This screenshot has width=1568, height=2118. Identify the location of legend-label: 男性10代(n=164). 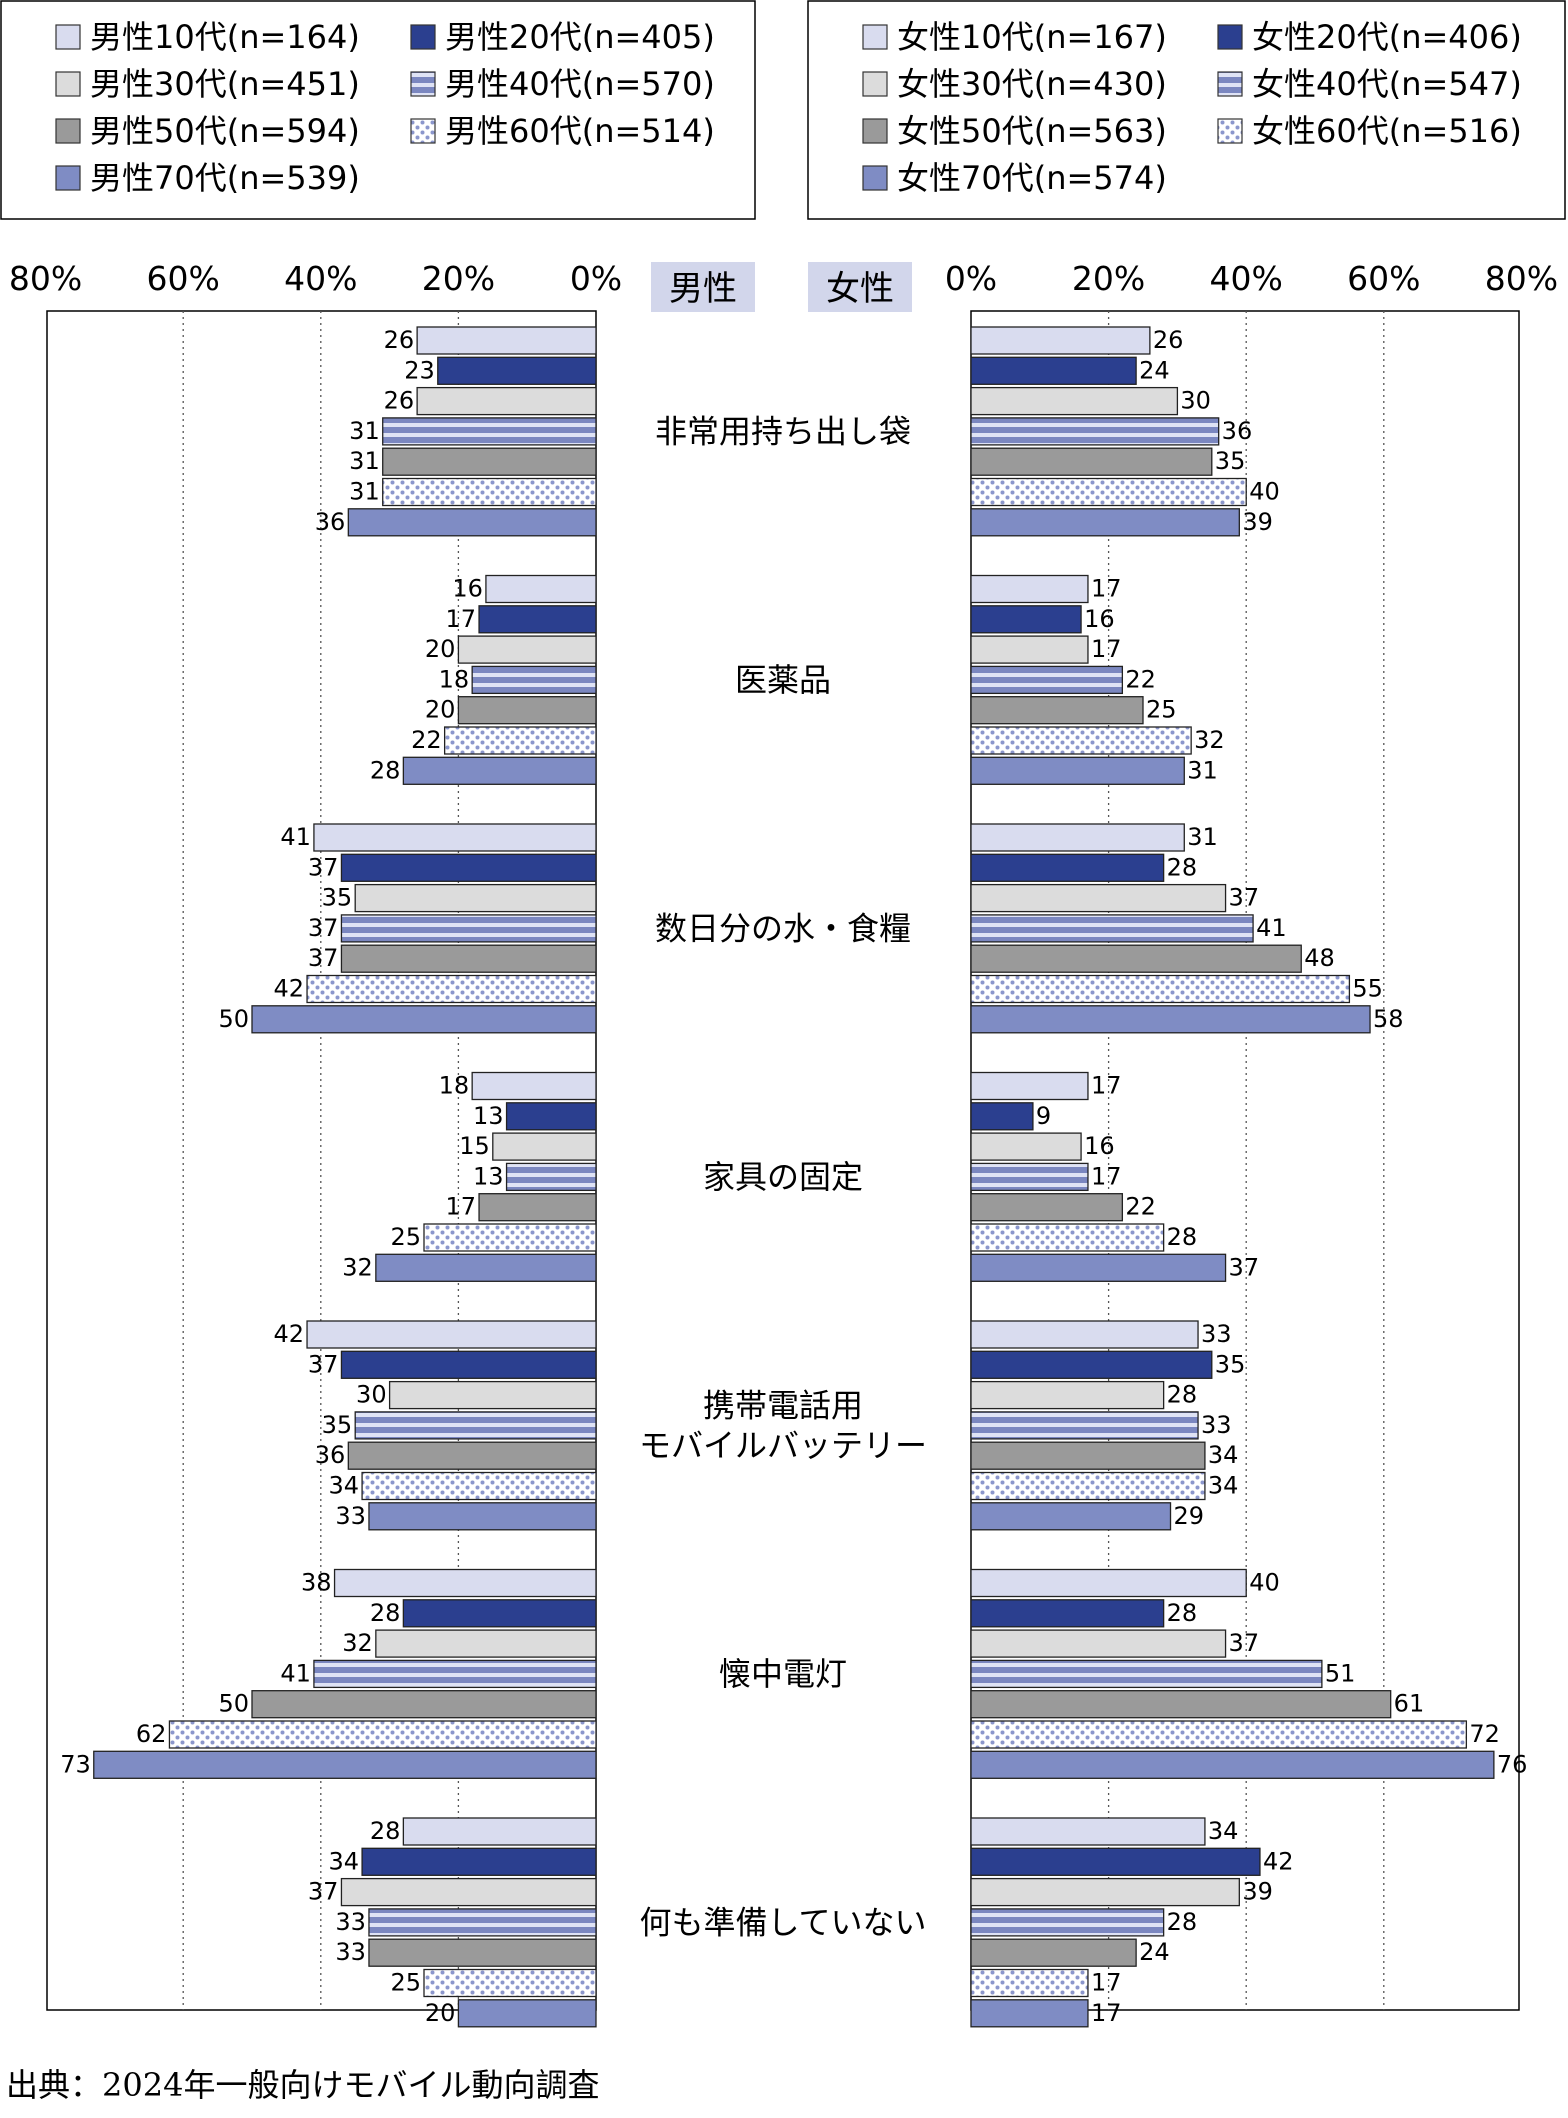
(225, 37).